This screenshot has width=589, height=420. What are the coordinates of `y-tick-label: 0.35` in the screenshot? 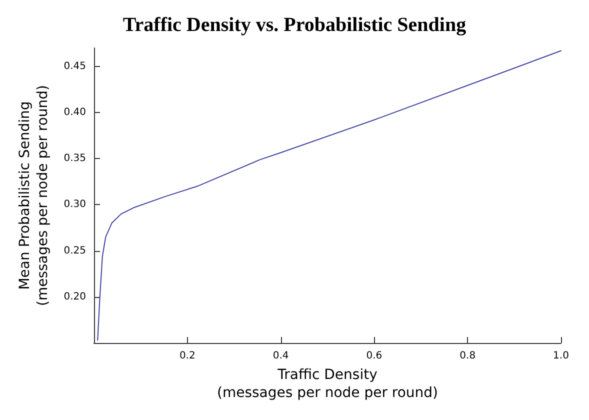 It's located at (75, 158).